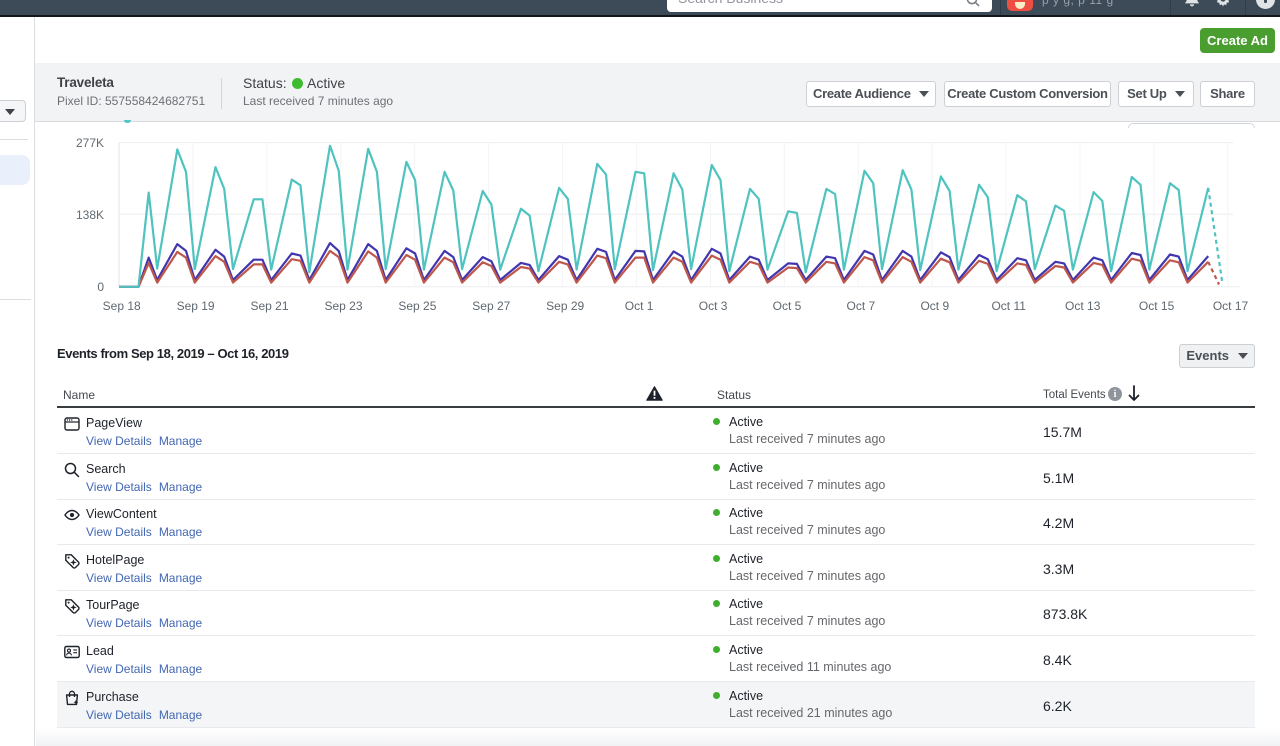  Describe the element at coordinates (1157, 306) in the screenshot. I see `svg-text: Oct 15` at that location.